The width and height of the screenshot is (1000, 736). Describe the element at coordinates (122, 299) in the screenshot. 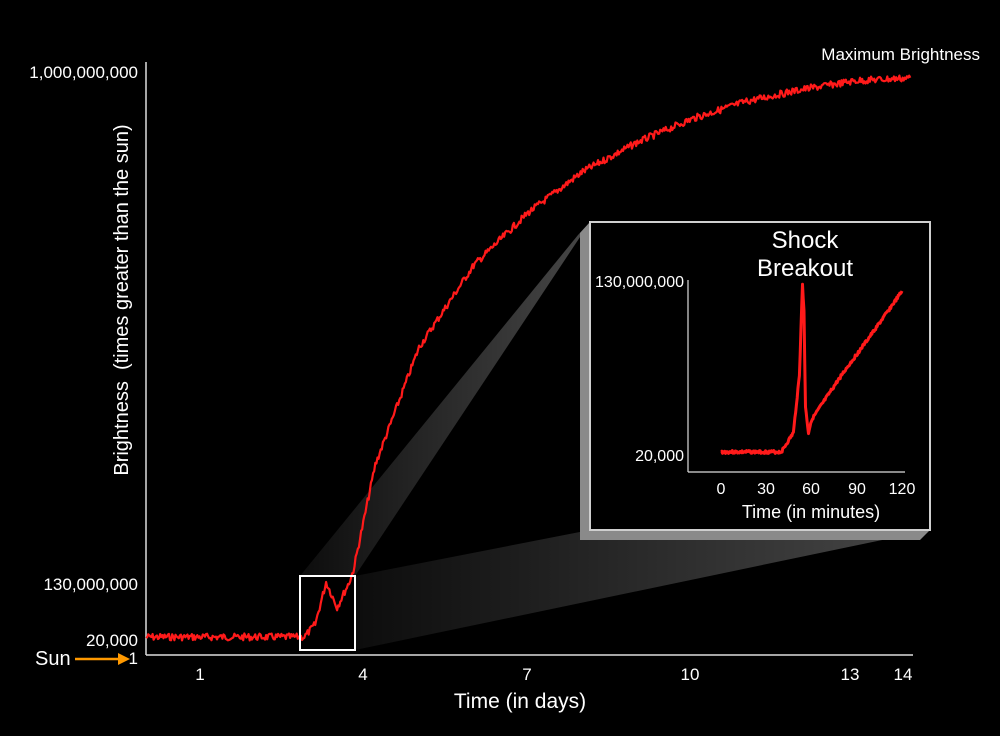

I see `main-y-axis-label: Brightness (times greater than the sun)` at that location.